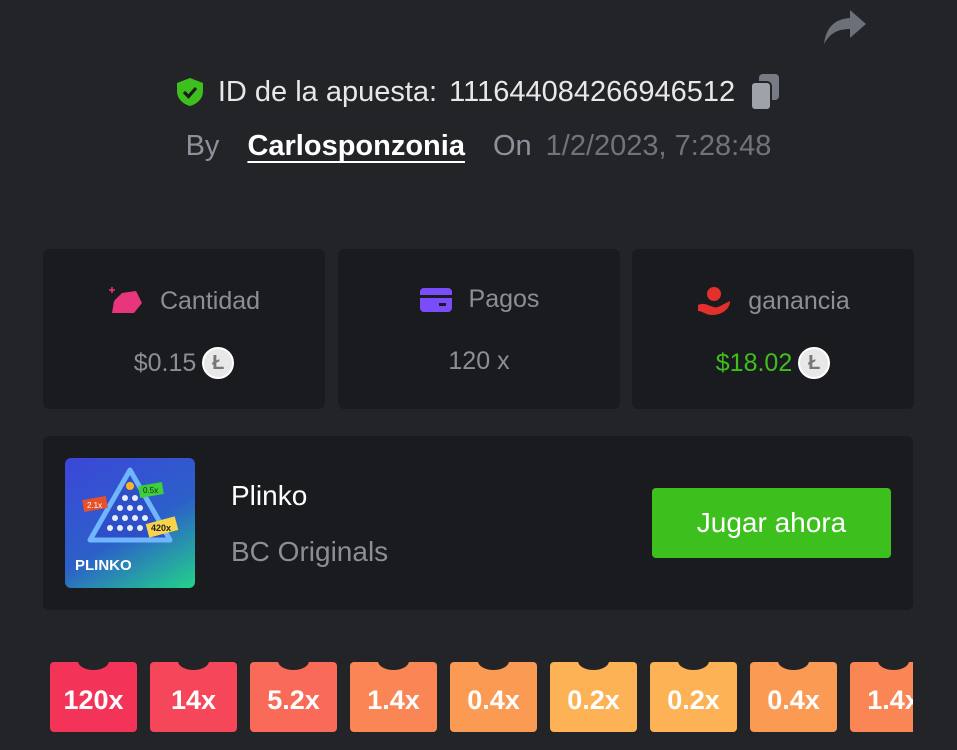 Image resolution: width=957 pixels, height=750 pixels. I want to click on game-provider: BC Originals, so click(310, 551).